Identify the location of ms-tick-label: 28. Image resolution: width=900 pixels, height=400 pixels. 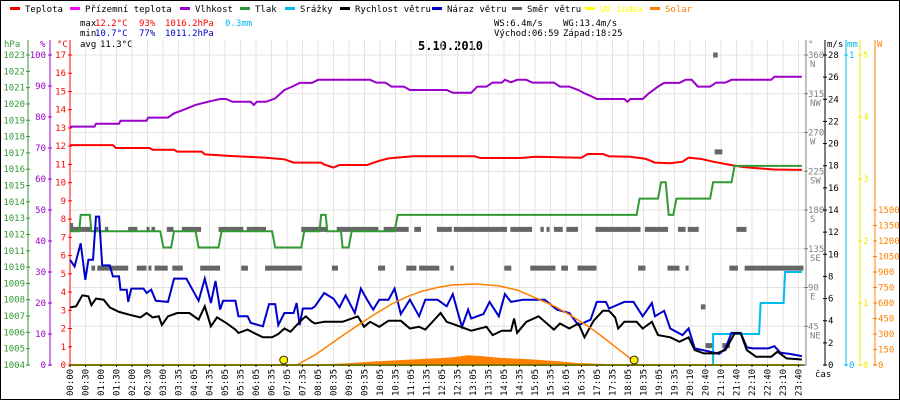
(833, 56).